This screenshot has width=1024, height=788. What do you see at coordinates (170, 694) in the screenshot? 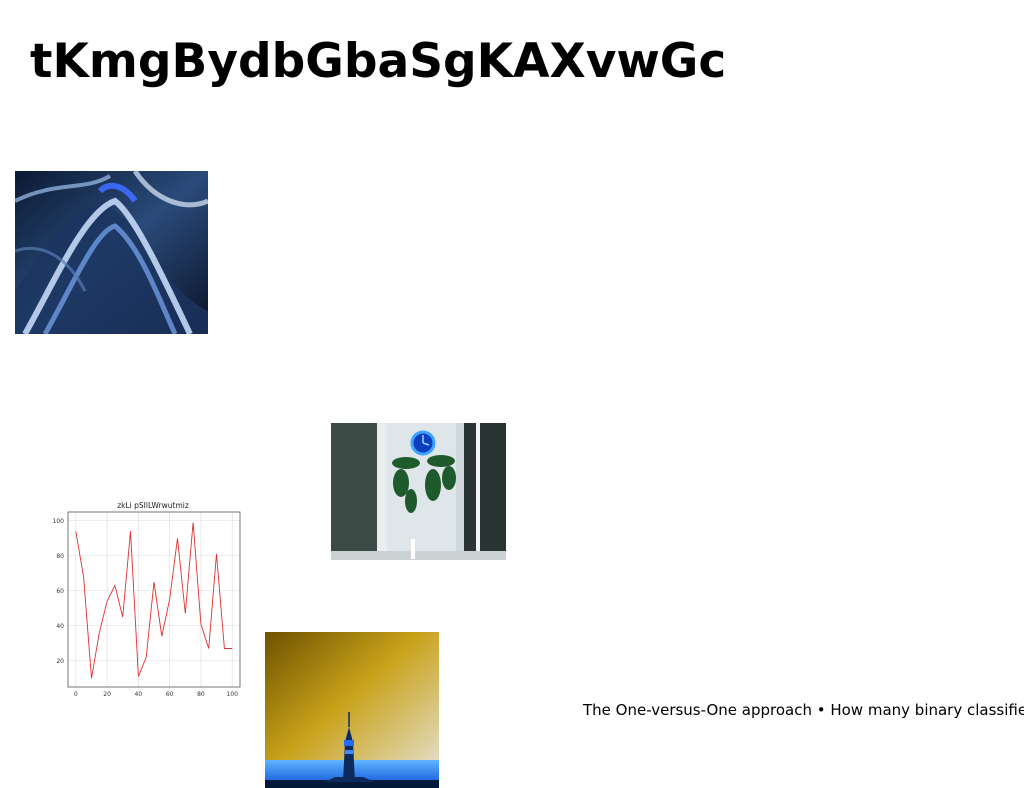
I see `x-tick-label: 60` at bounding box center [170, 694].